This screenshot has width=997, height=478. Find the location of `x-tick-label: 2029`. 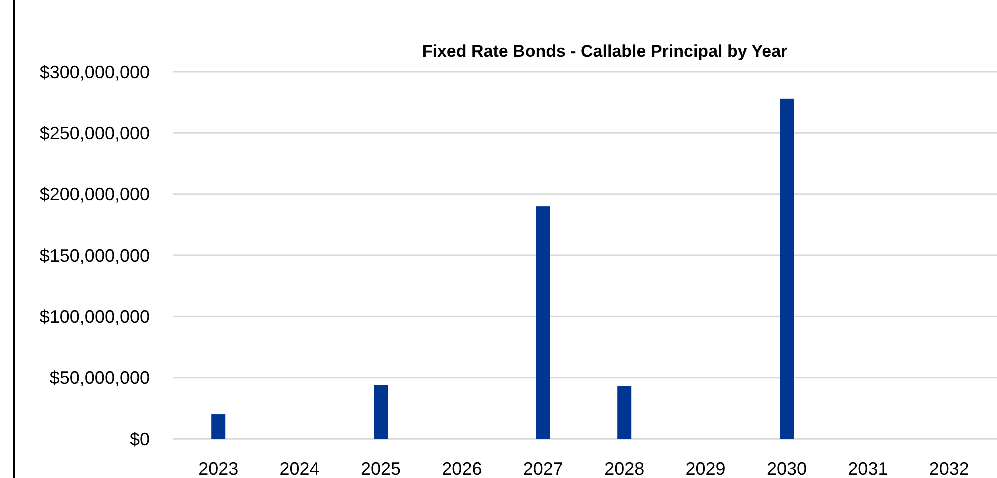

x-tick-label: 2029 is located at coordinates (706, 468).